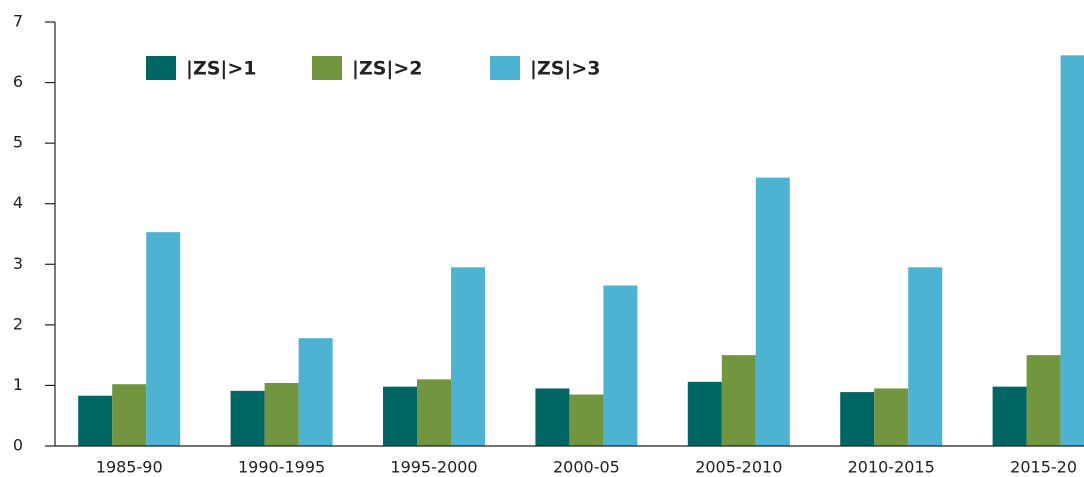 The width and height of the screenshot is (1084, 477). I want to click on legend-label: |ZS|>3, so click(565, 69).